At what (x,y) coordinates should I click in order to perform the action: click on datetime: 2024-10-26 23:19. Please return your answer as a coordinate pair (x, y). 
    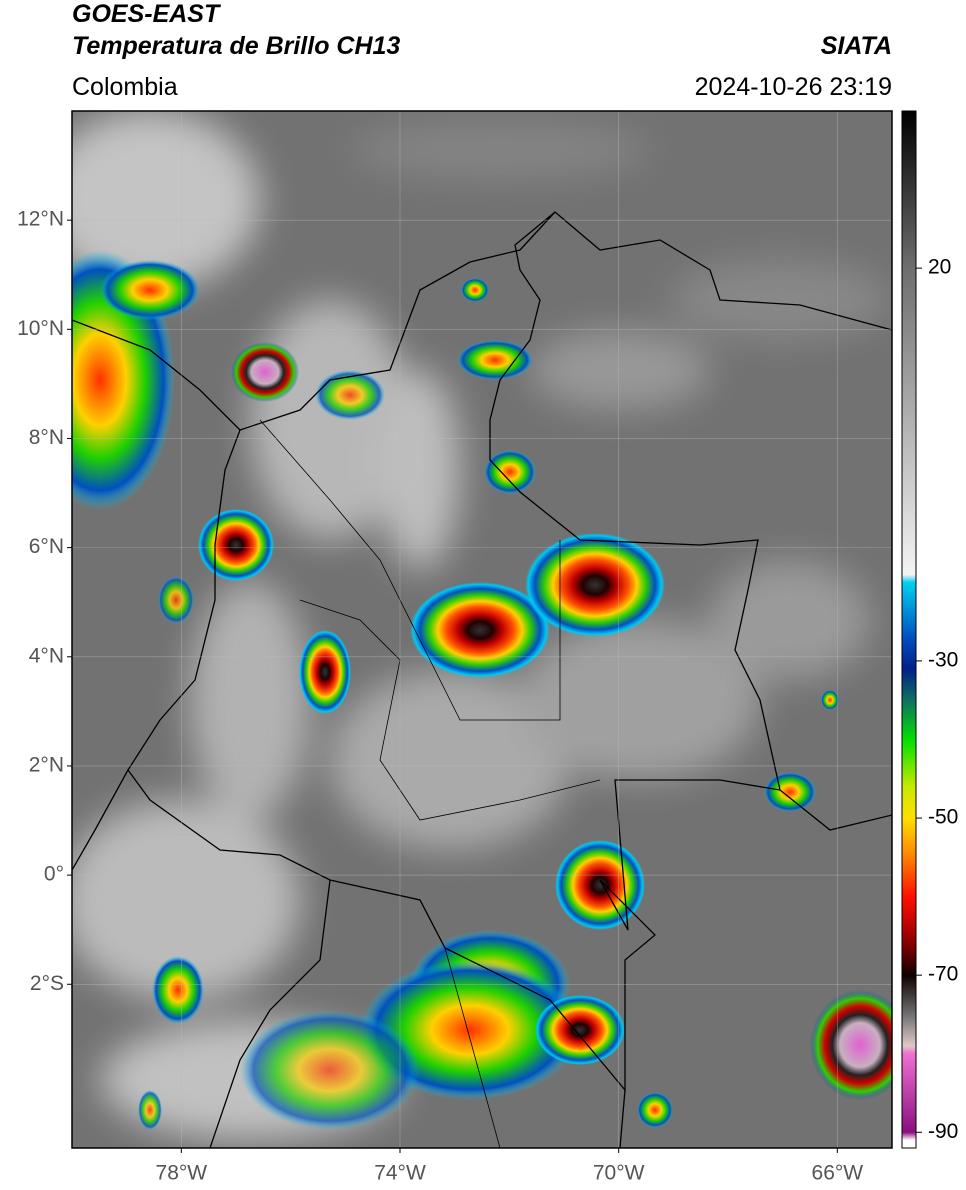
    Looking at the image, I should click on (793, 87).